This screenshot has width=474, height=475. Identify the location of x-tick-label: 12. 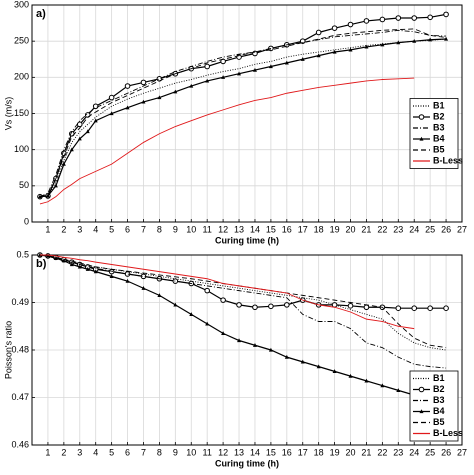
(223, 229).